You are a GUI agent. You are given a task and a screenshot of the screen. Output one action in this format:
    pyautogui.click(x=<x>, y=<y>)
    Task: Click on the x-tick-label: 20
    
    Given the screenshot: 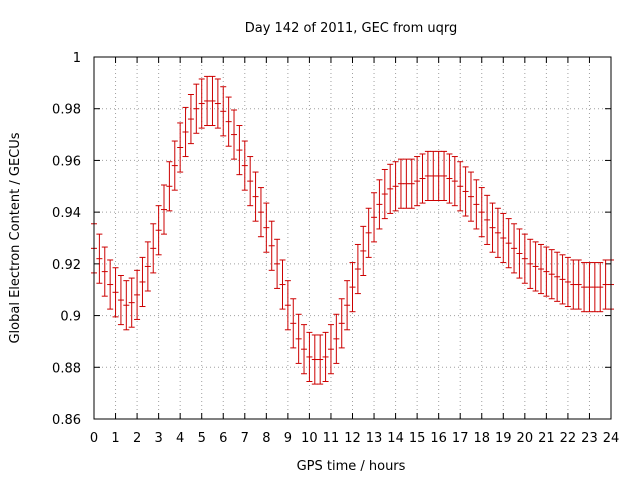 What is the action you would take?
    pyautogui.click(x=525, y=438)
    